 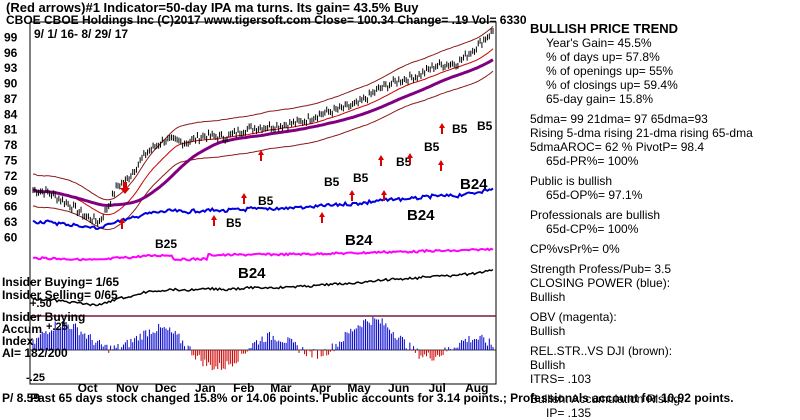 What do you see at coordinates (601, 269) in the screenshot?
I see `panel-line: Strength Profess/Pub= 3.5` at bounding box center [601, 269].